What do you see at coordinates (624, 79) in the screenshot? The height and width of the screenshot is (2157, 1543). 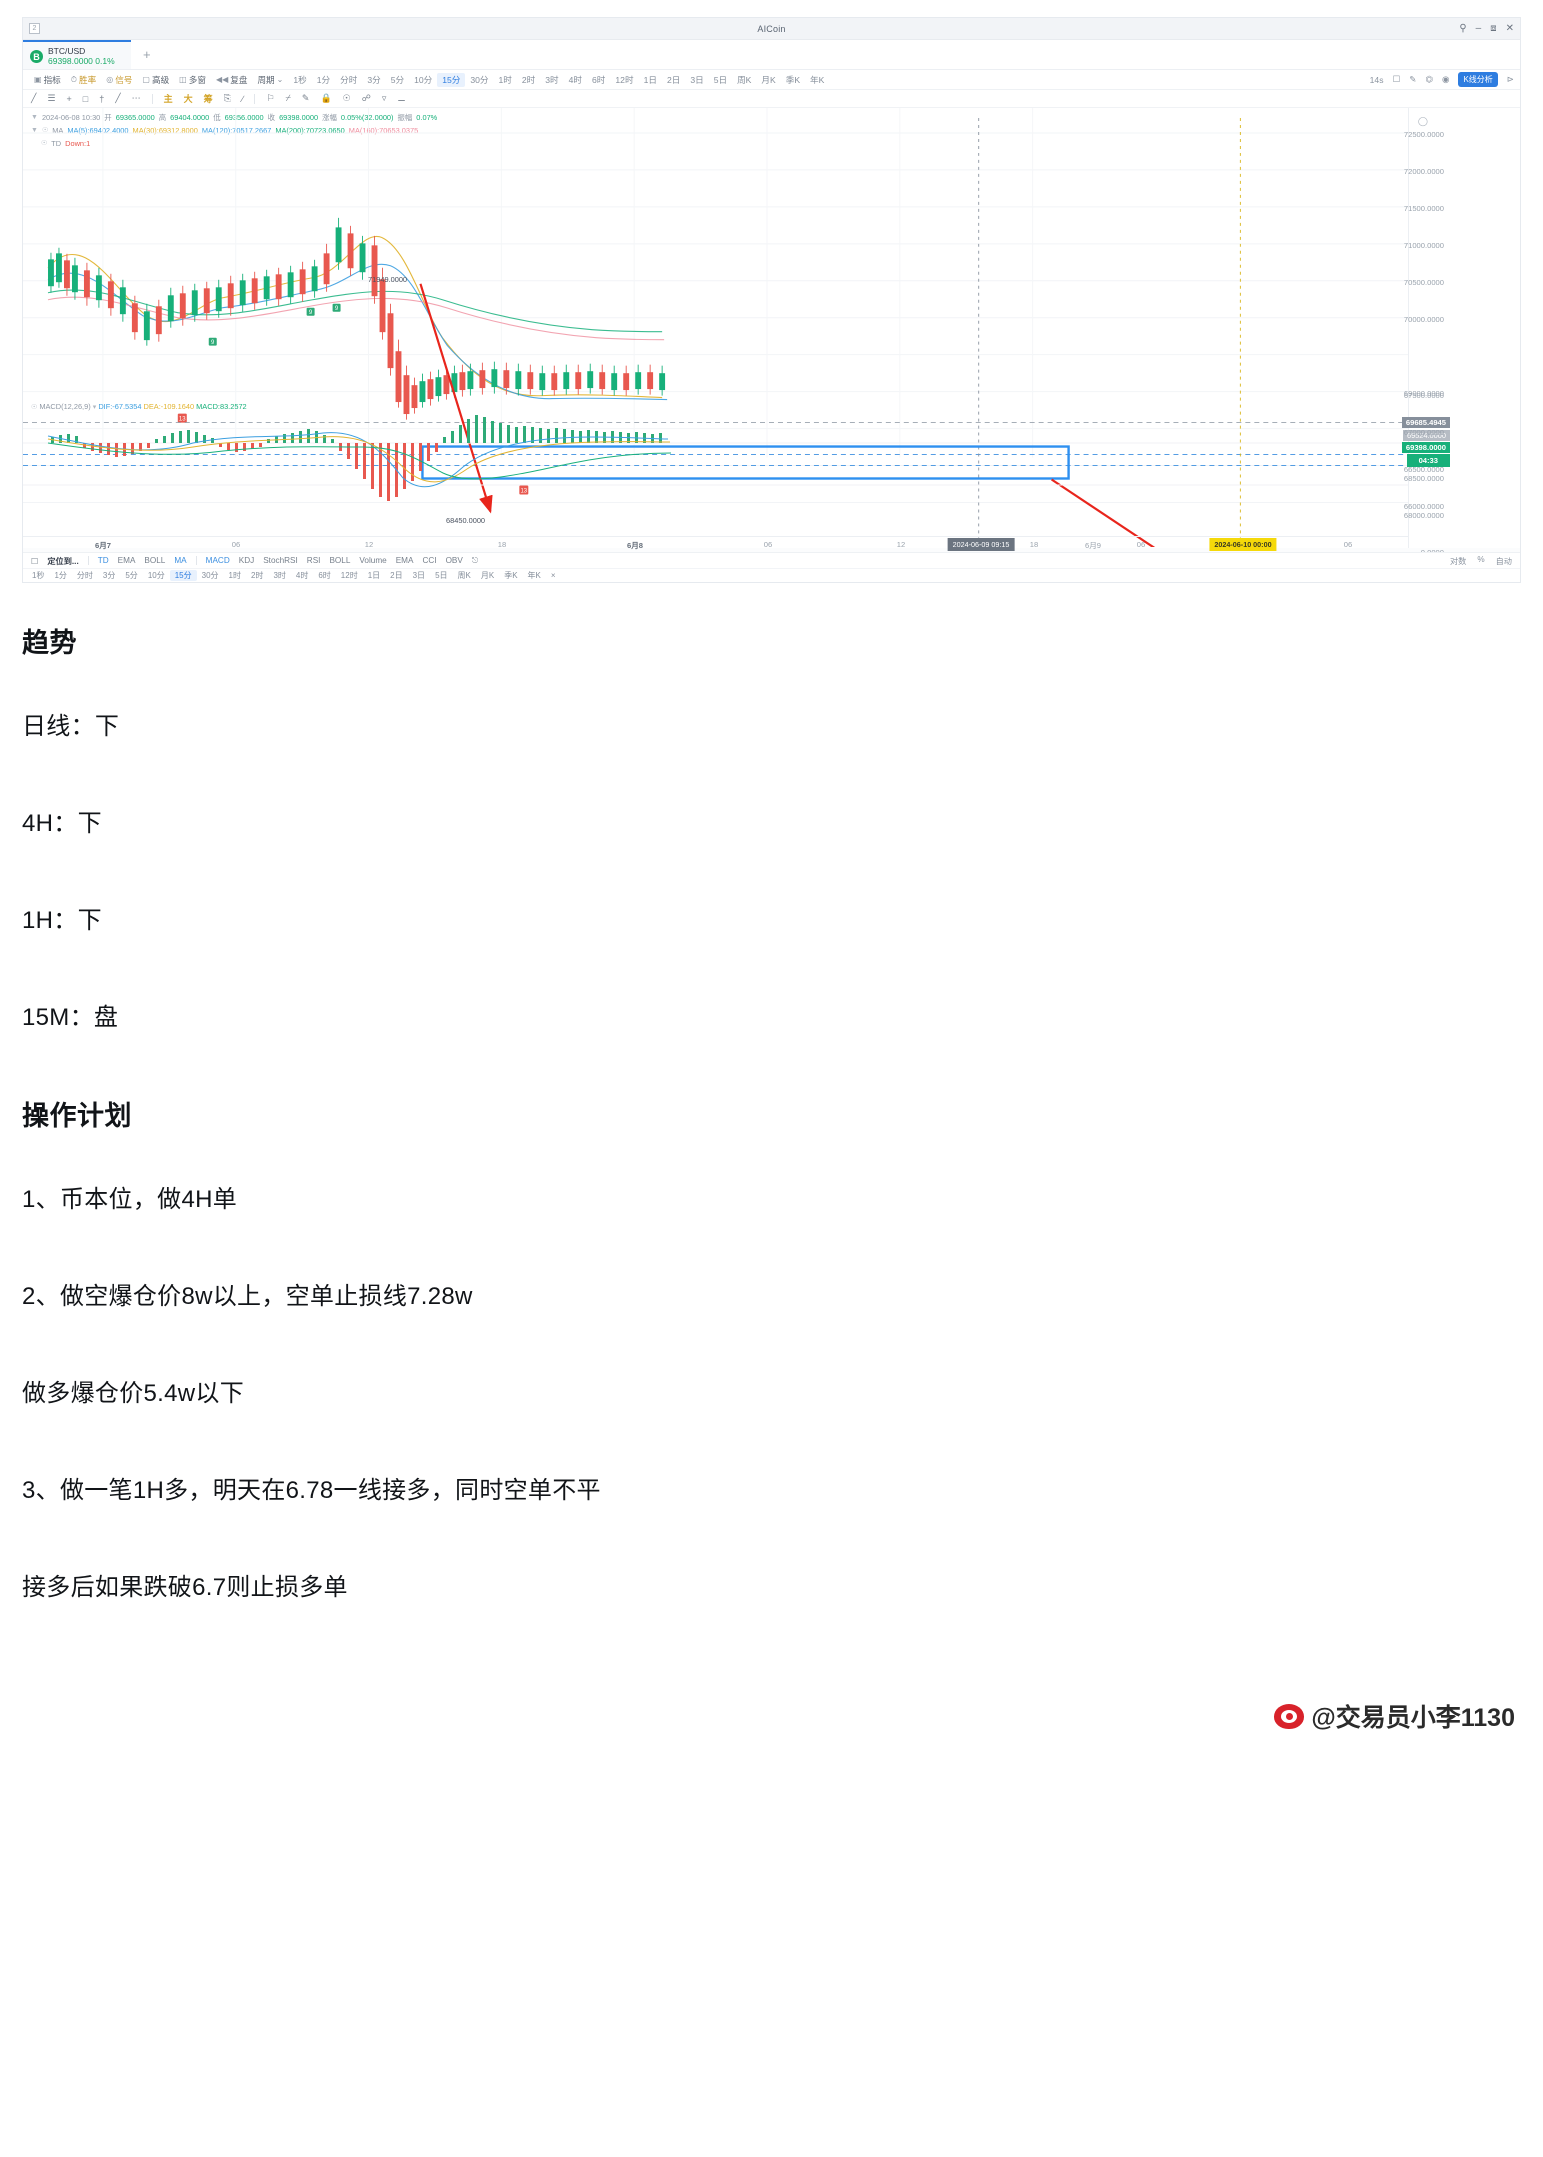 I see `timeframe-12h: 12时` at bounding box center [624, 79].